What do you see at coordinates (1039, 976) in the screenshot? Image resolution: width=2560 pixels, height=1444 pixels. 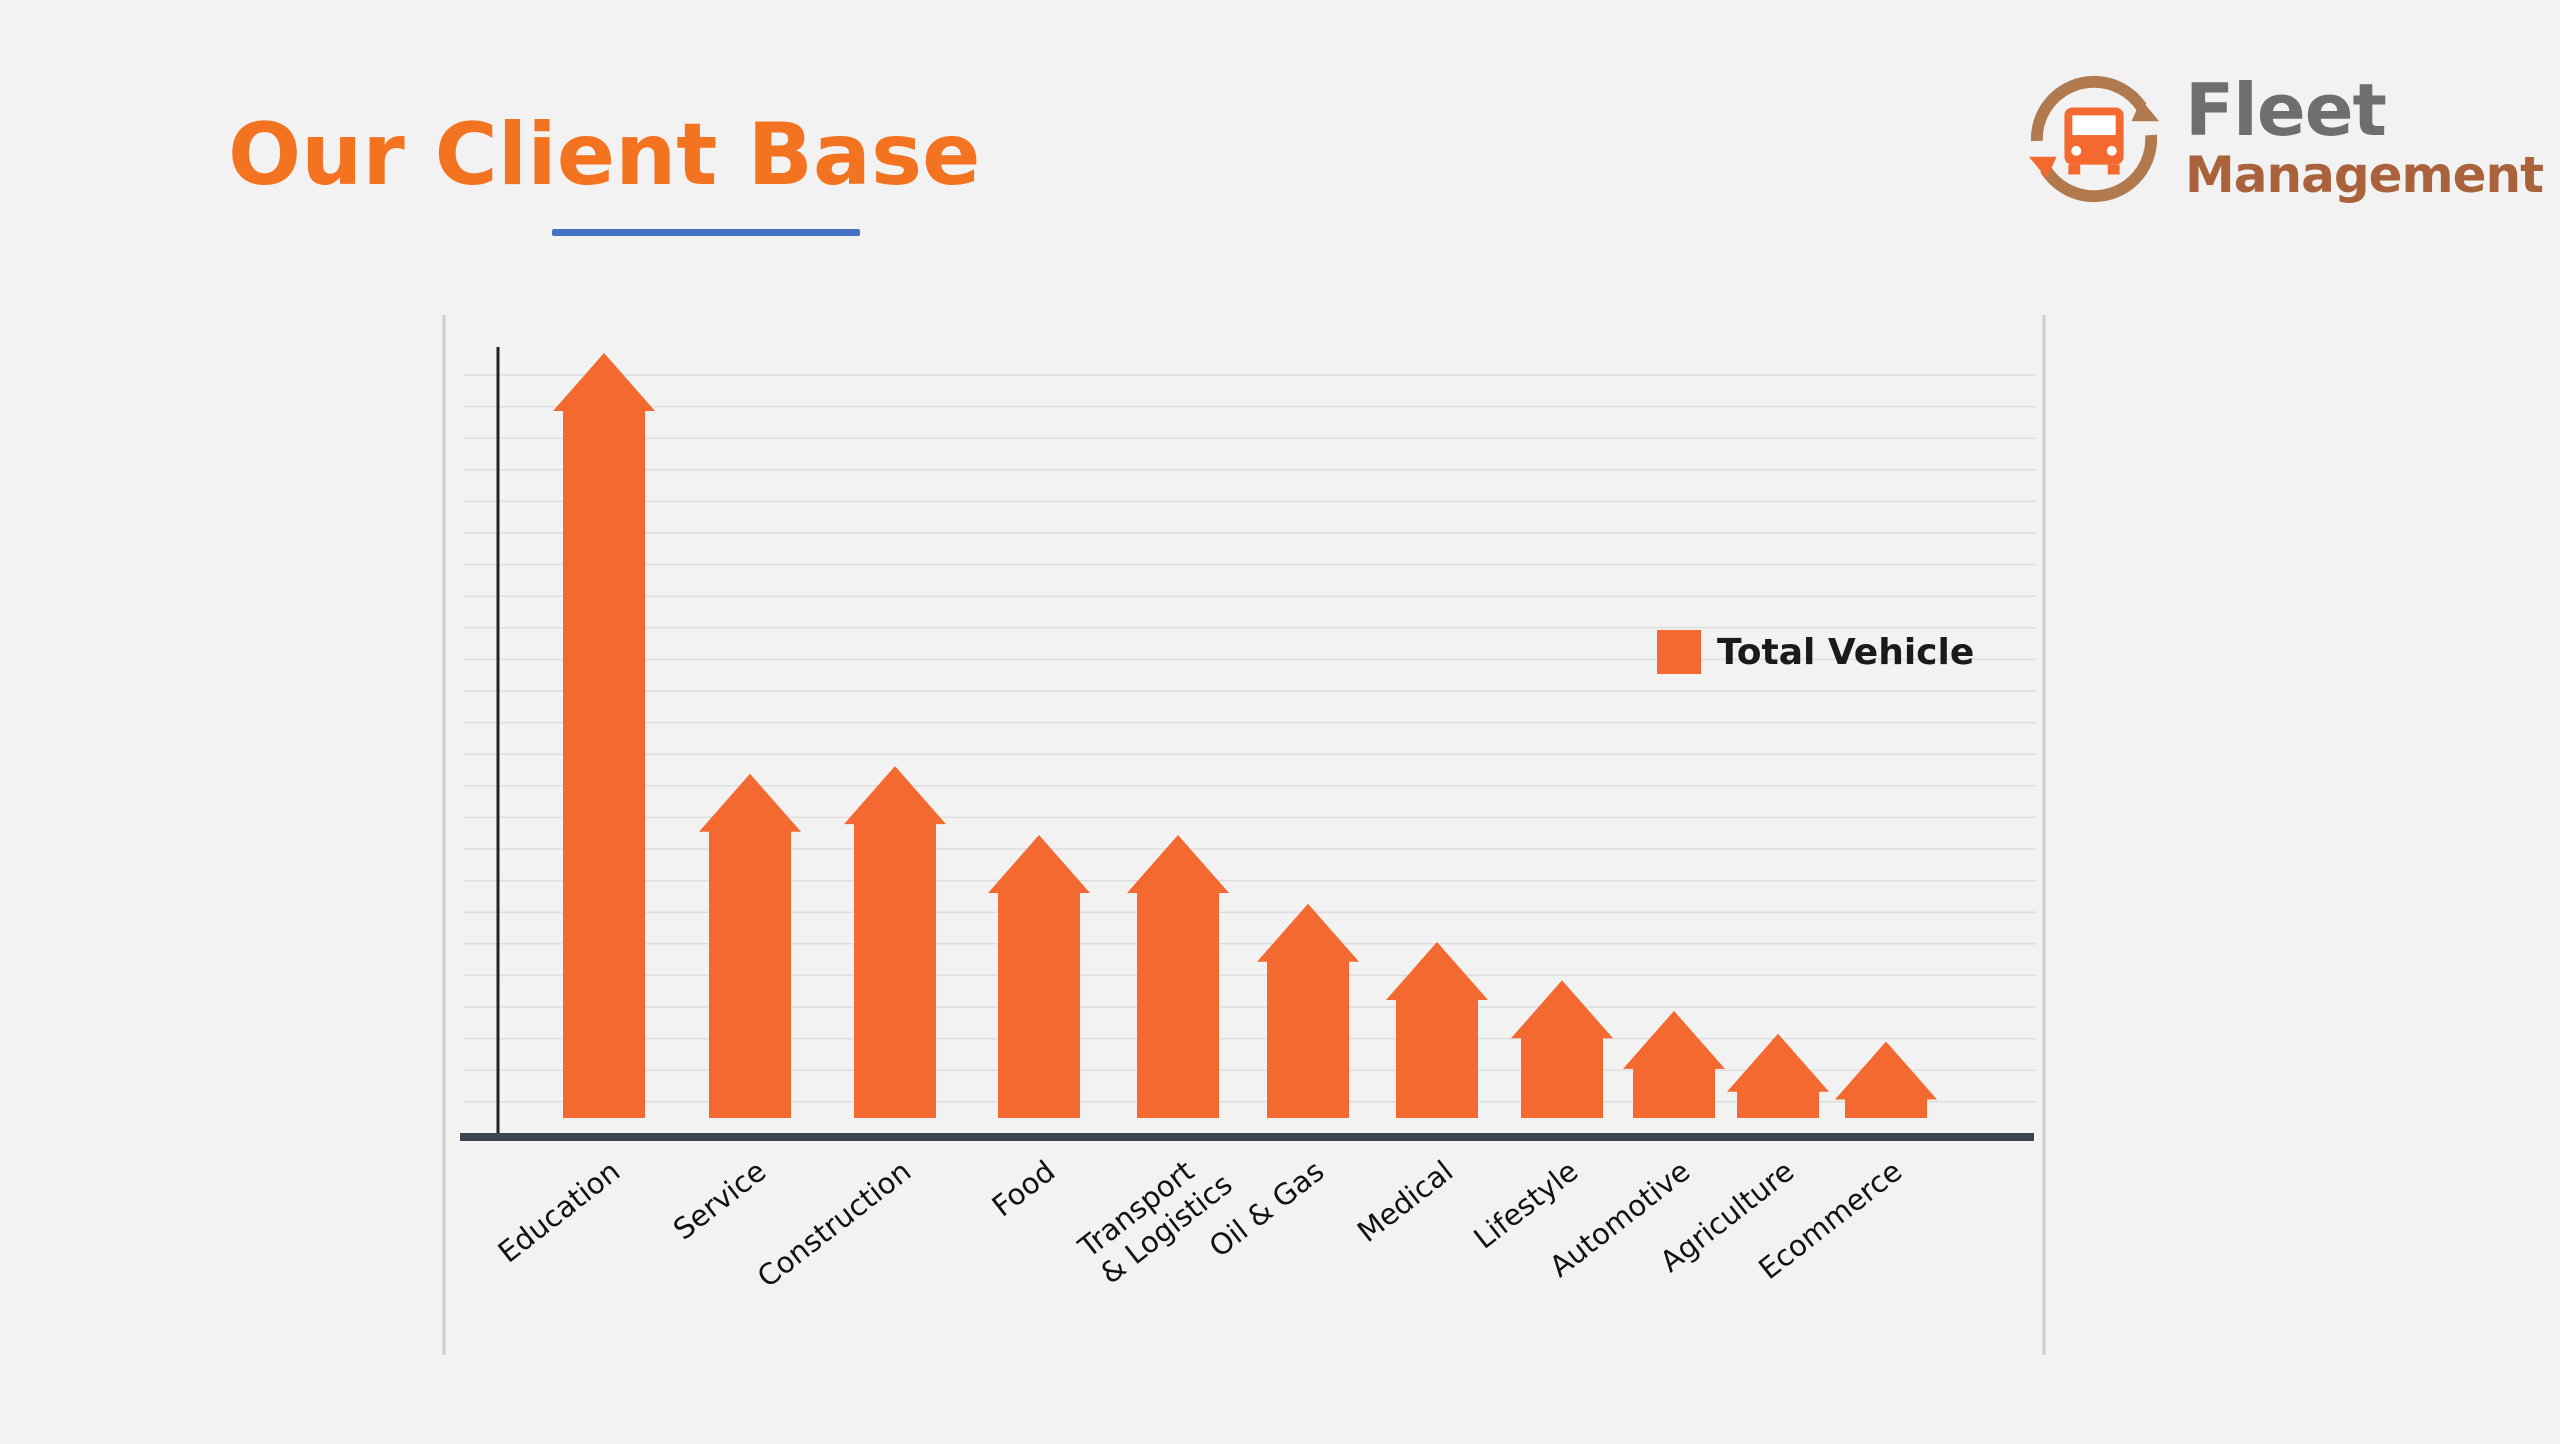 I see `bar-food` at bounding box center [1039, 976].